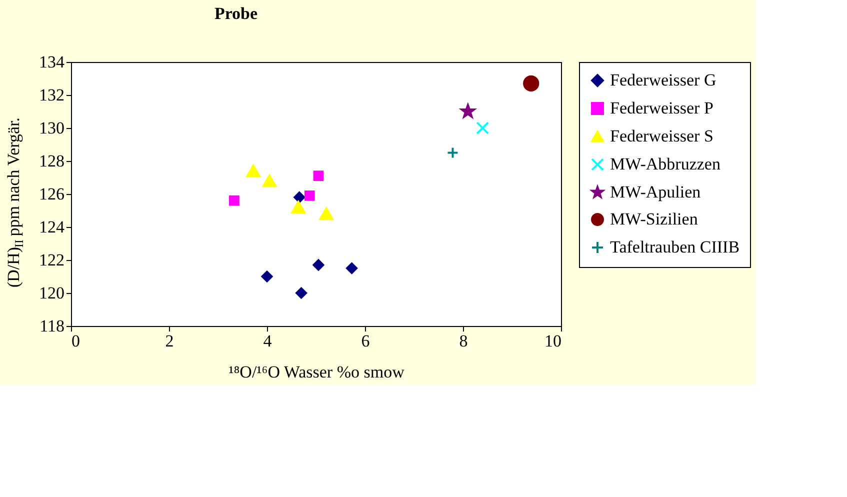 The height and width of the screenshot is (497, 847). I want to click on y-tick-label: 134, so click(52, 62).